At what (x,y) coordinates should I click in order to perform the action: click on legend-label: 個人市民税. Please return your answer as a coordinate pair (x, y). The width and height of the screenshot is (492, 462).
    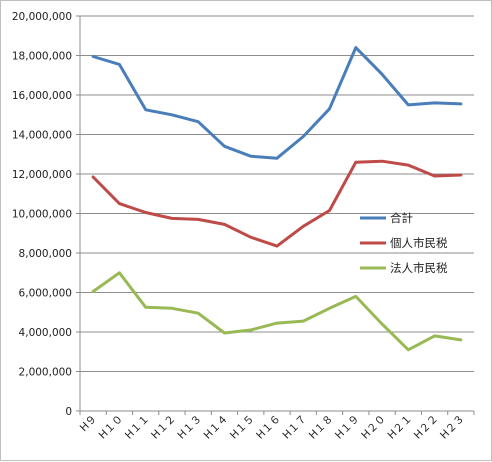
    Looking at the image, I should click on (419, 243).